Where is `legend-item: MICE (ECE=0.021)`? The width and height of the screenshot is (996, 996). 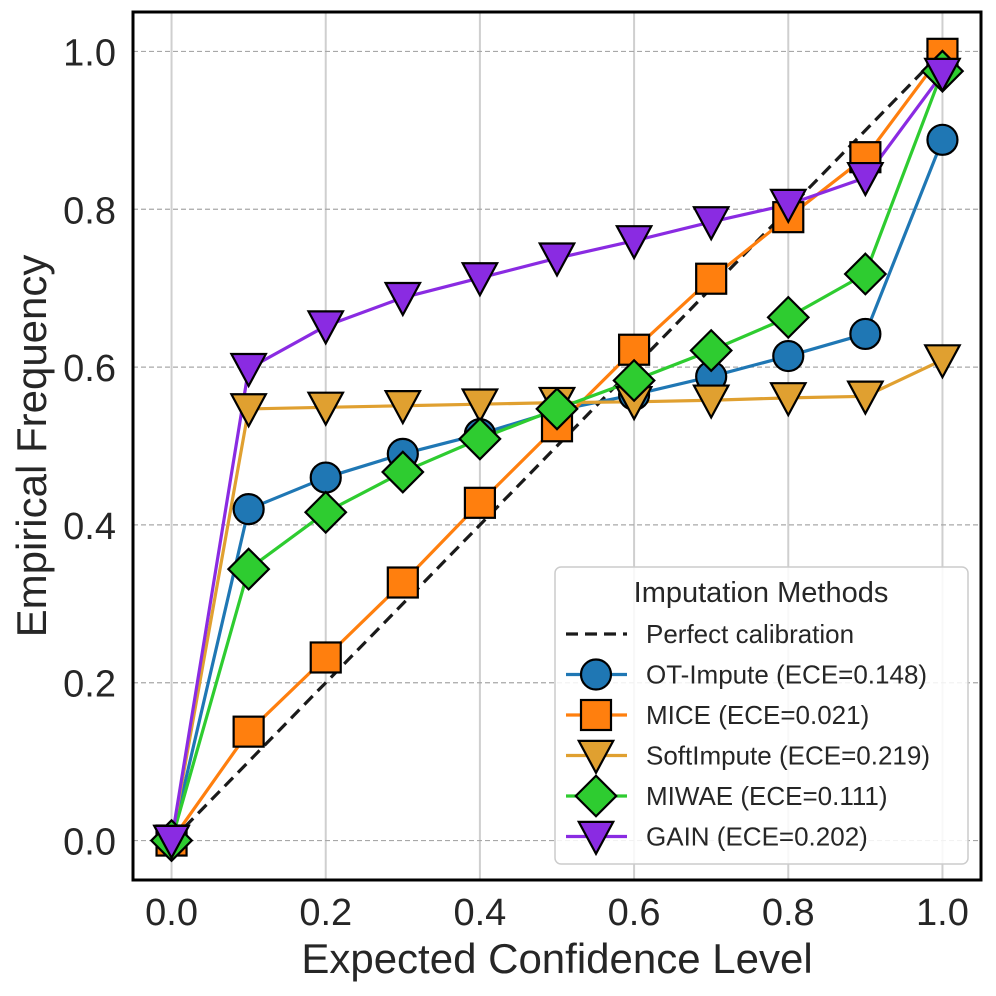 legend-item: MICE (ECE=0.021) is located at coordinates (717, 715).